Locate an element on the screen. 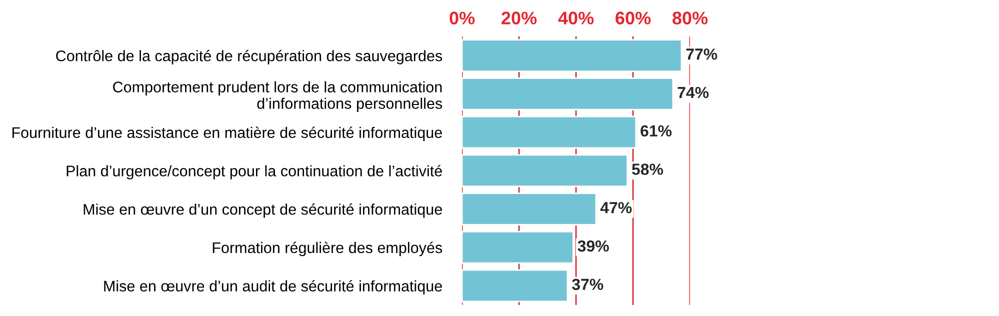 The height and width of the screenshot is (316, 999). y-tick-label: Mise en œuvre d’un concept de sécurité informatique is located at coordinates (263, 210).